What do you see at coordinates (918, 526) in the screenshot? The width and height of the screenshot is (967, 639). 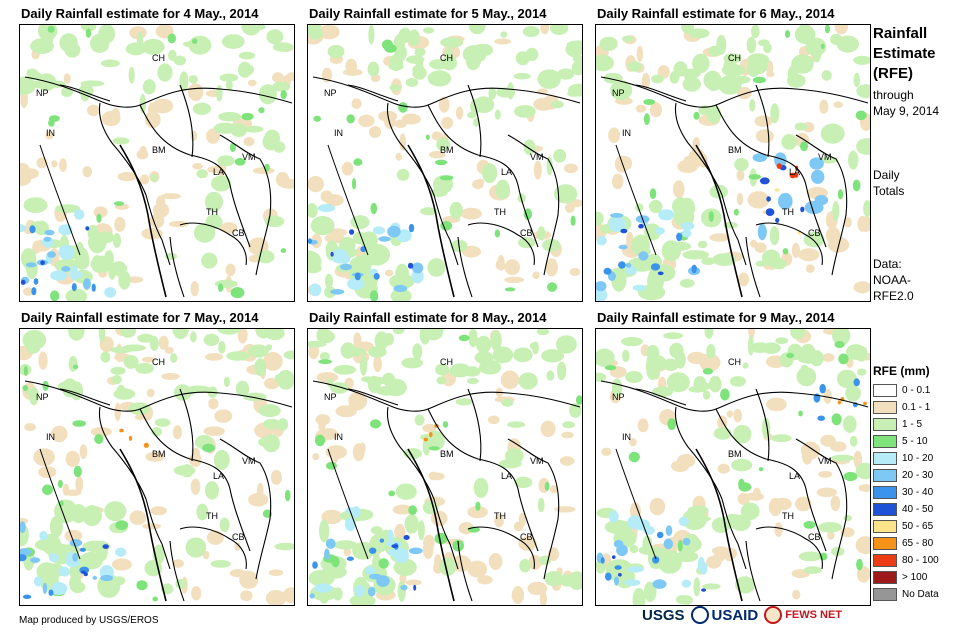 I see `legend-label: 50 - 65` at bounding box center [918, 526].